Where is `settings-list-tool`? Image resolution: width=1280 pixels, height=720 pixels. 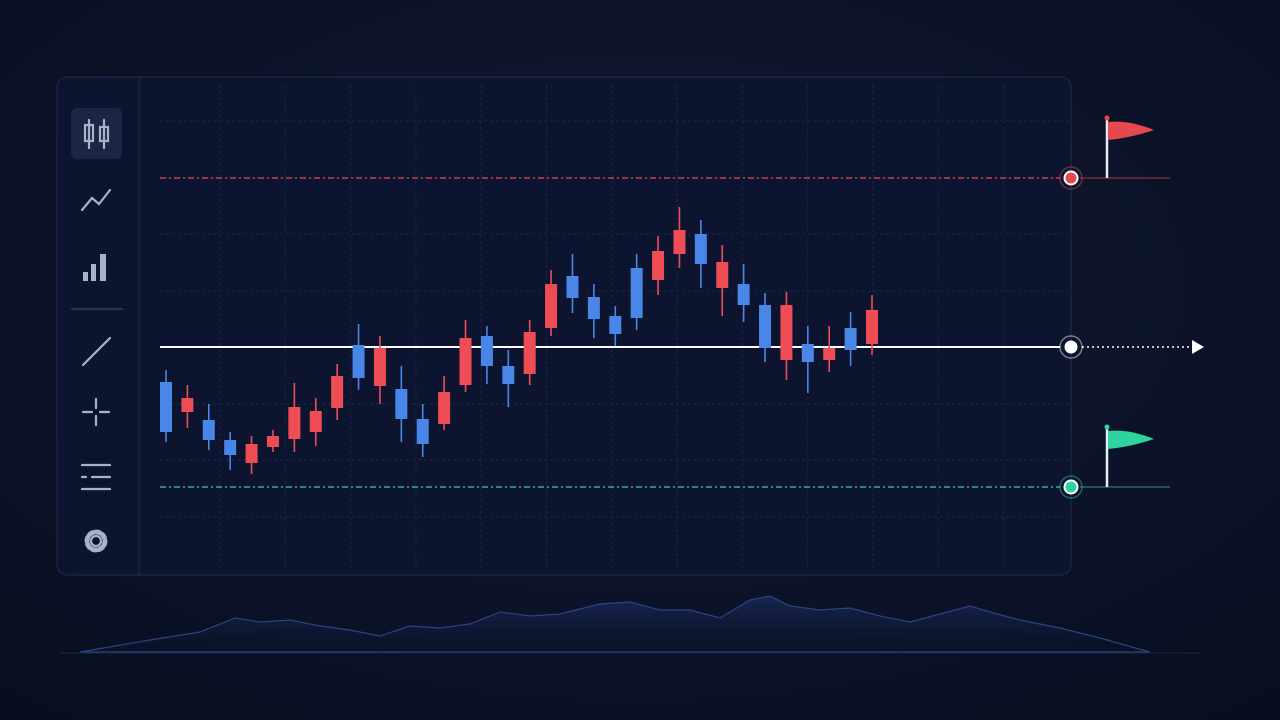
settings-list-tool is located at coordinates (96, 477).